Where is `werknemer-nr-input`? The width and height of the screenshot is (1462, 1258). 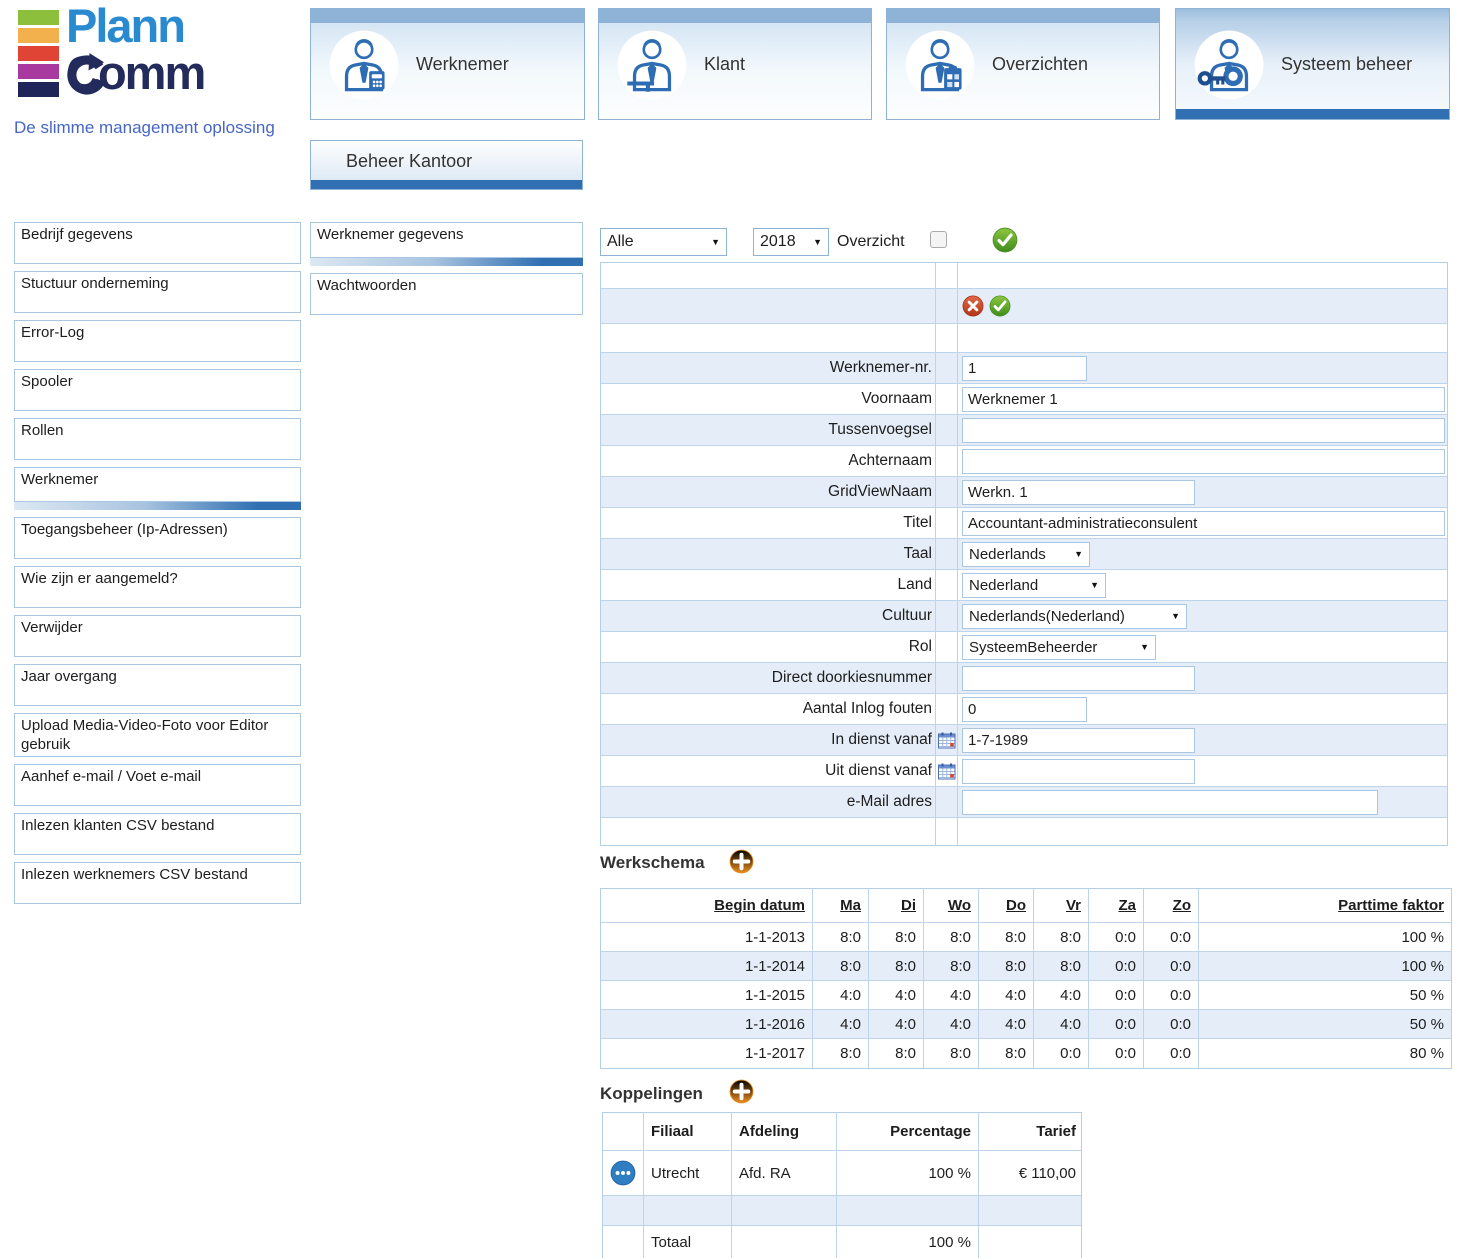
werknemer-nr-input is located at coordinates (1024, 368).